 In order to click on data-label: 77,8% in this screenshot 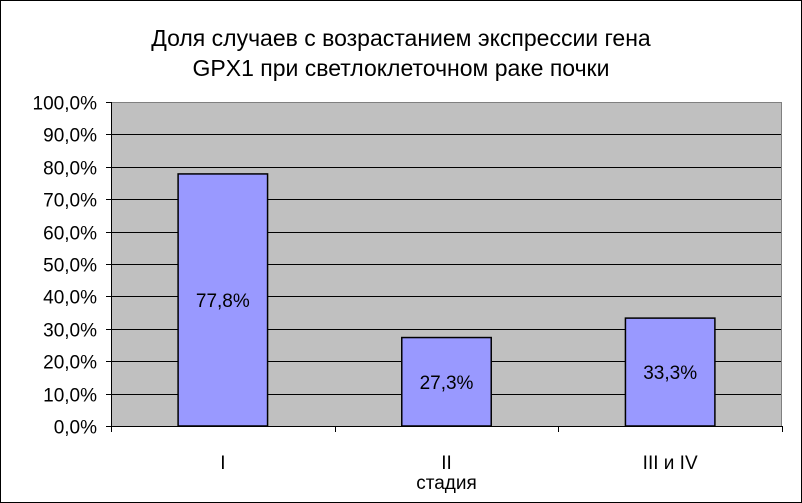, I will do `click(223, 301)`.